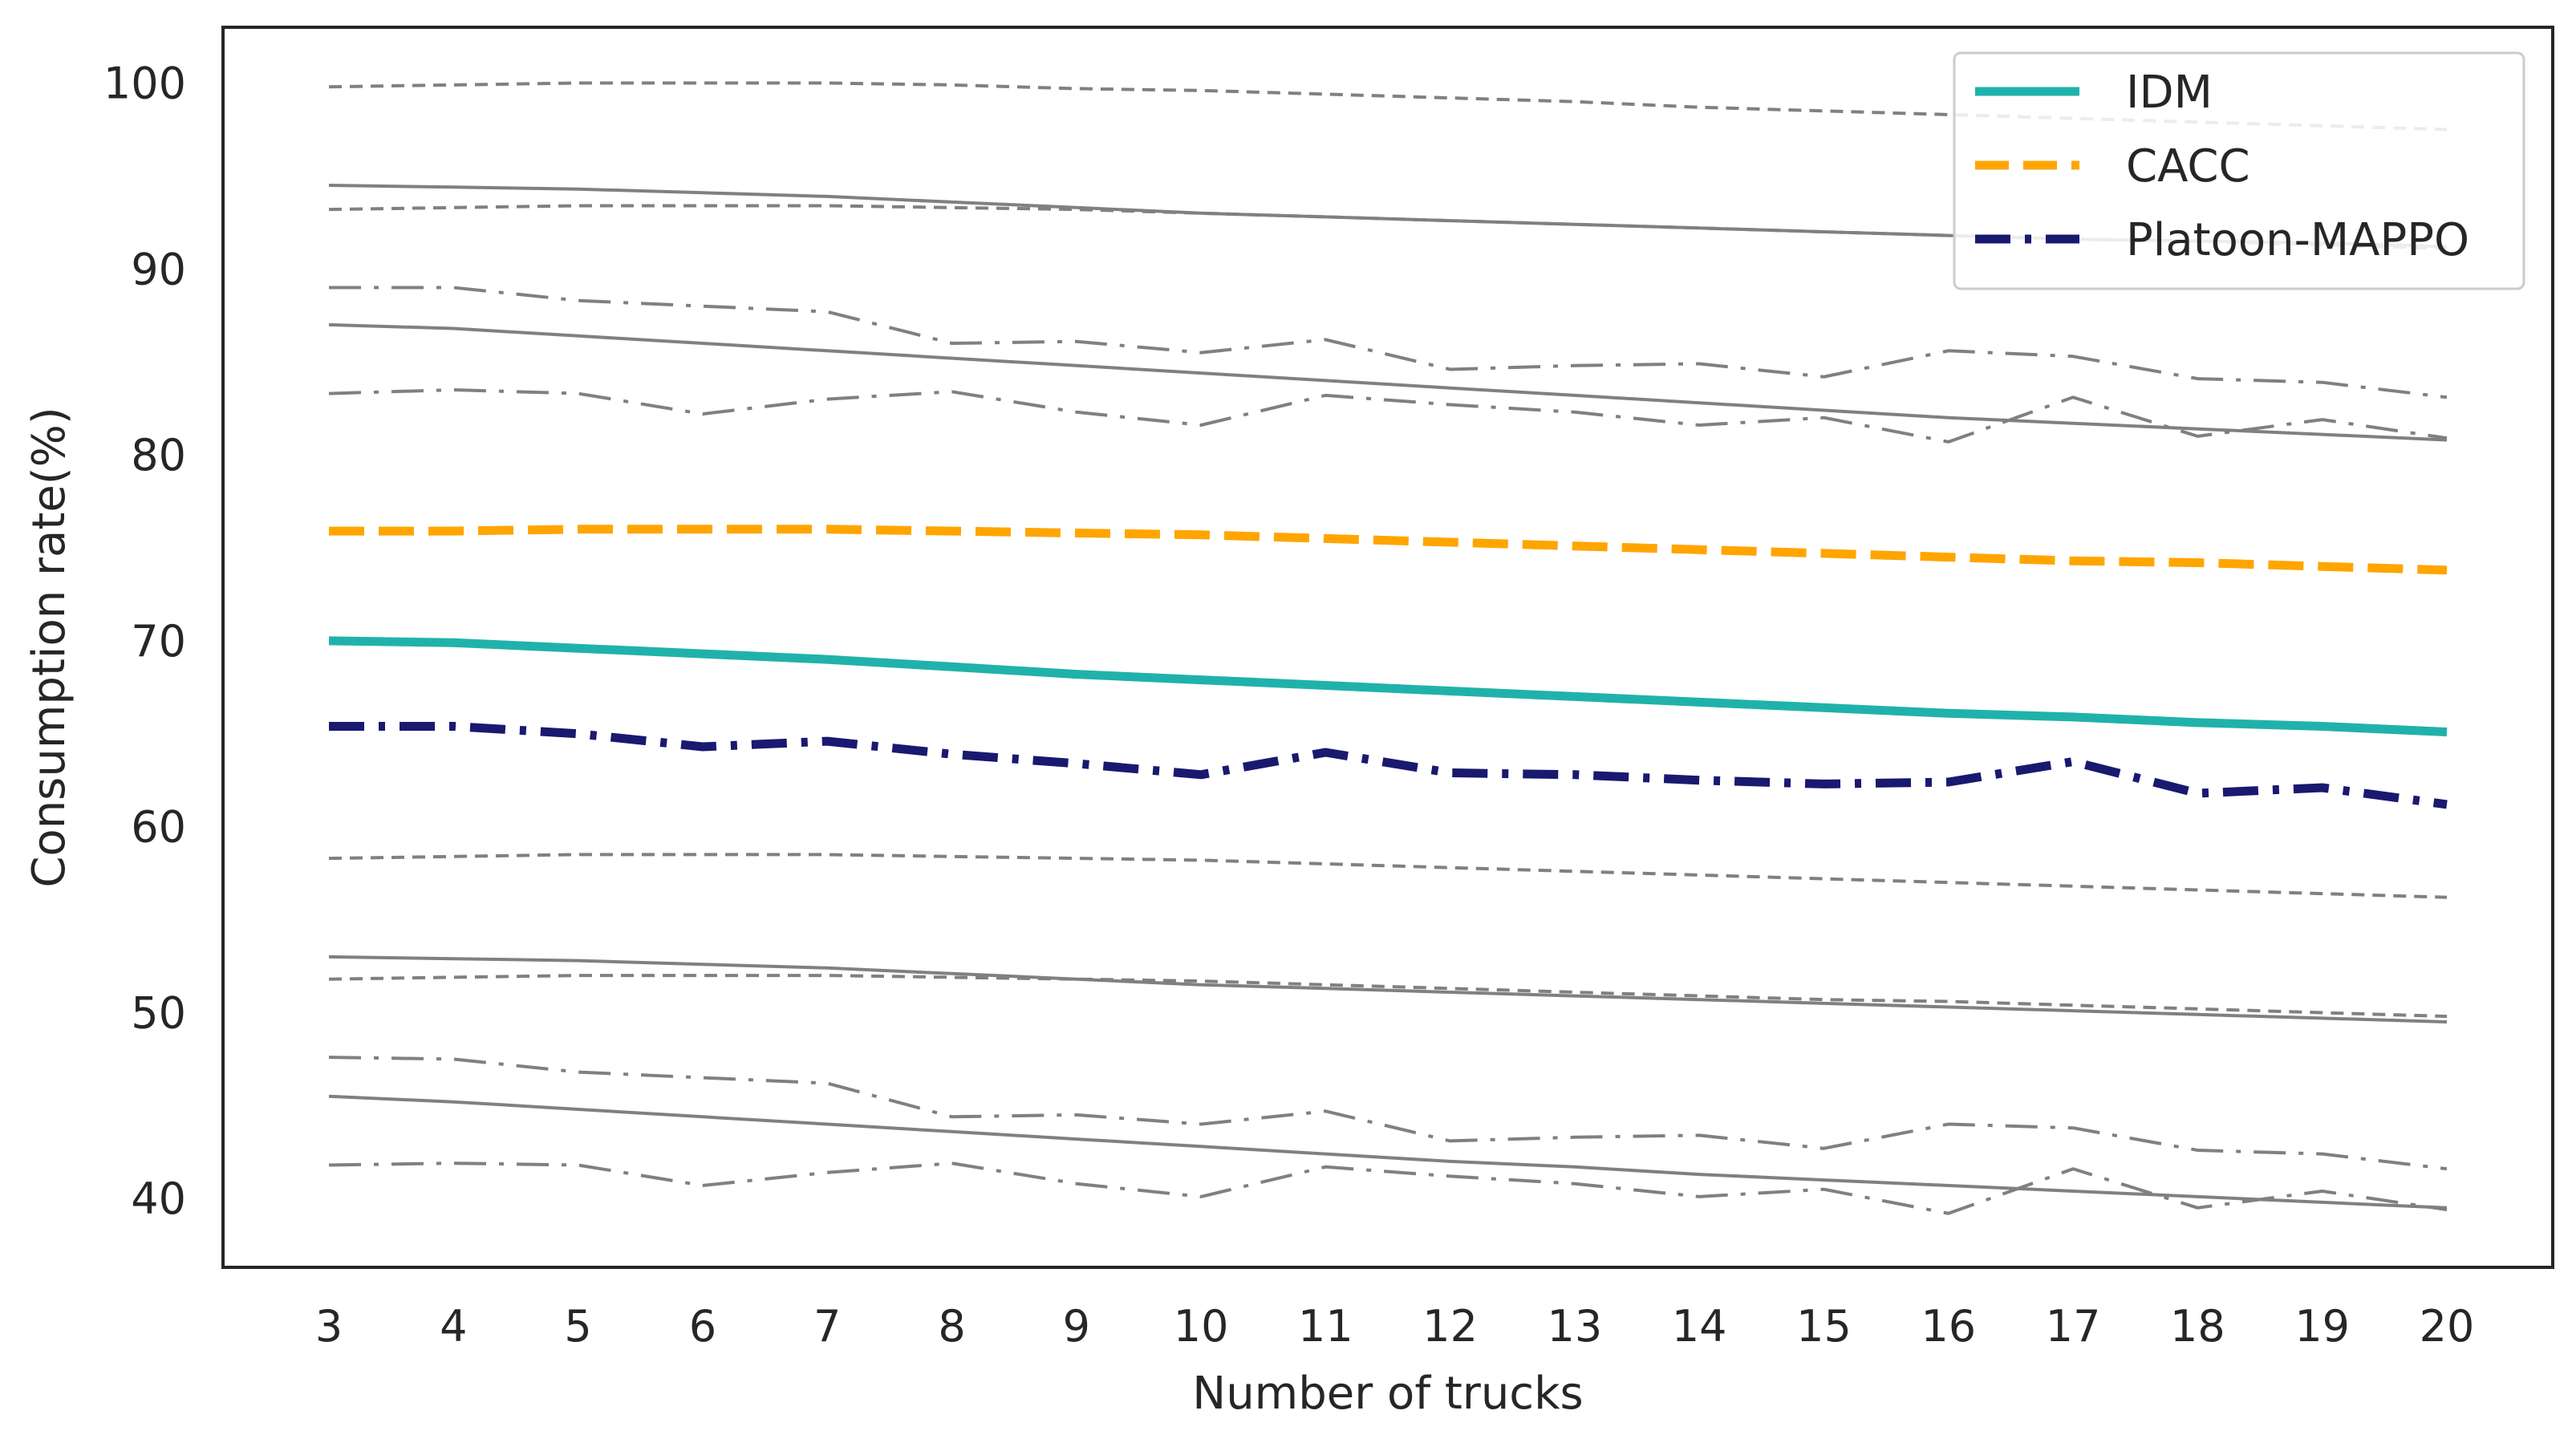  I want to click on x-axis-label: Number of trucks, so click(1387, 1394).